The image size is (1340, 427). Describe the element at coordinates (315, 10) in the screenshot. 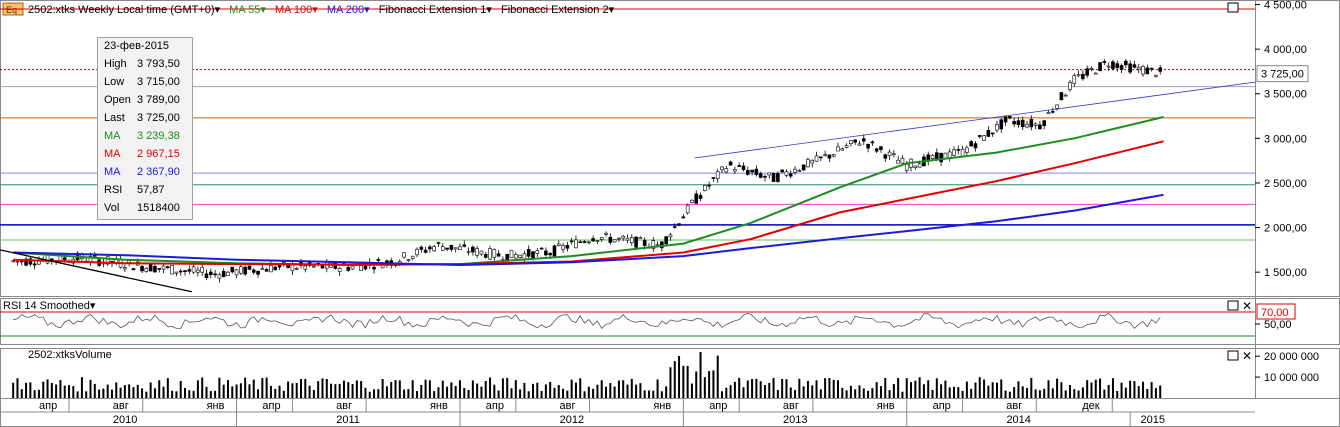

I see `ma100-dropdown-icon: ▾` at that location.